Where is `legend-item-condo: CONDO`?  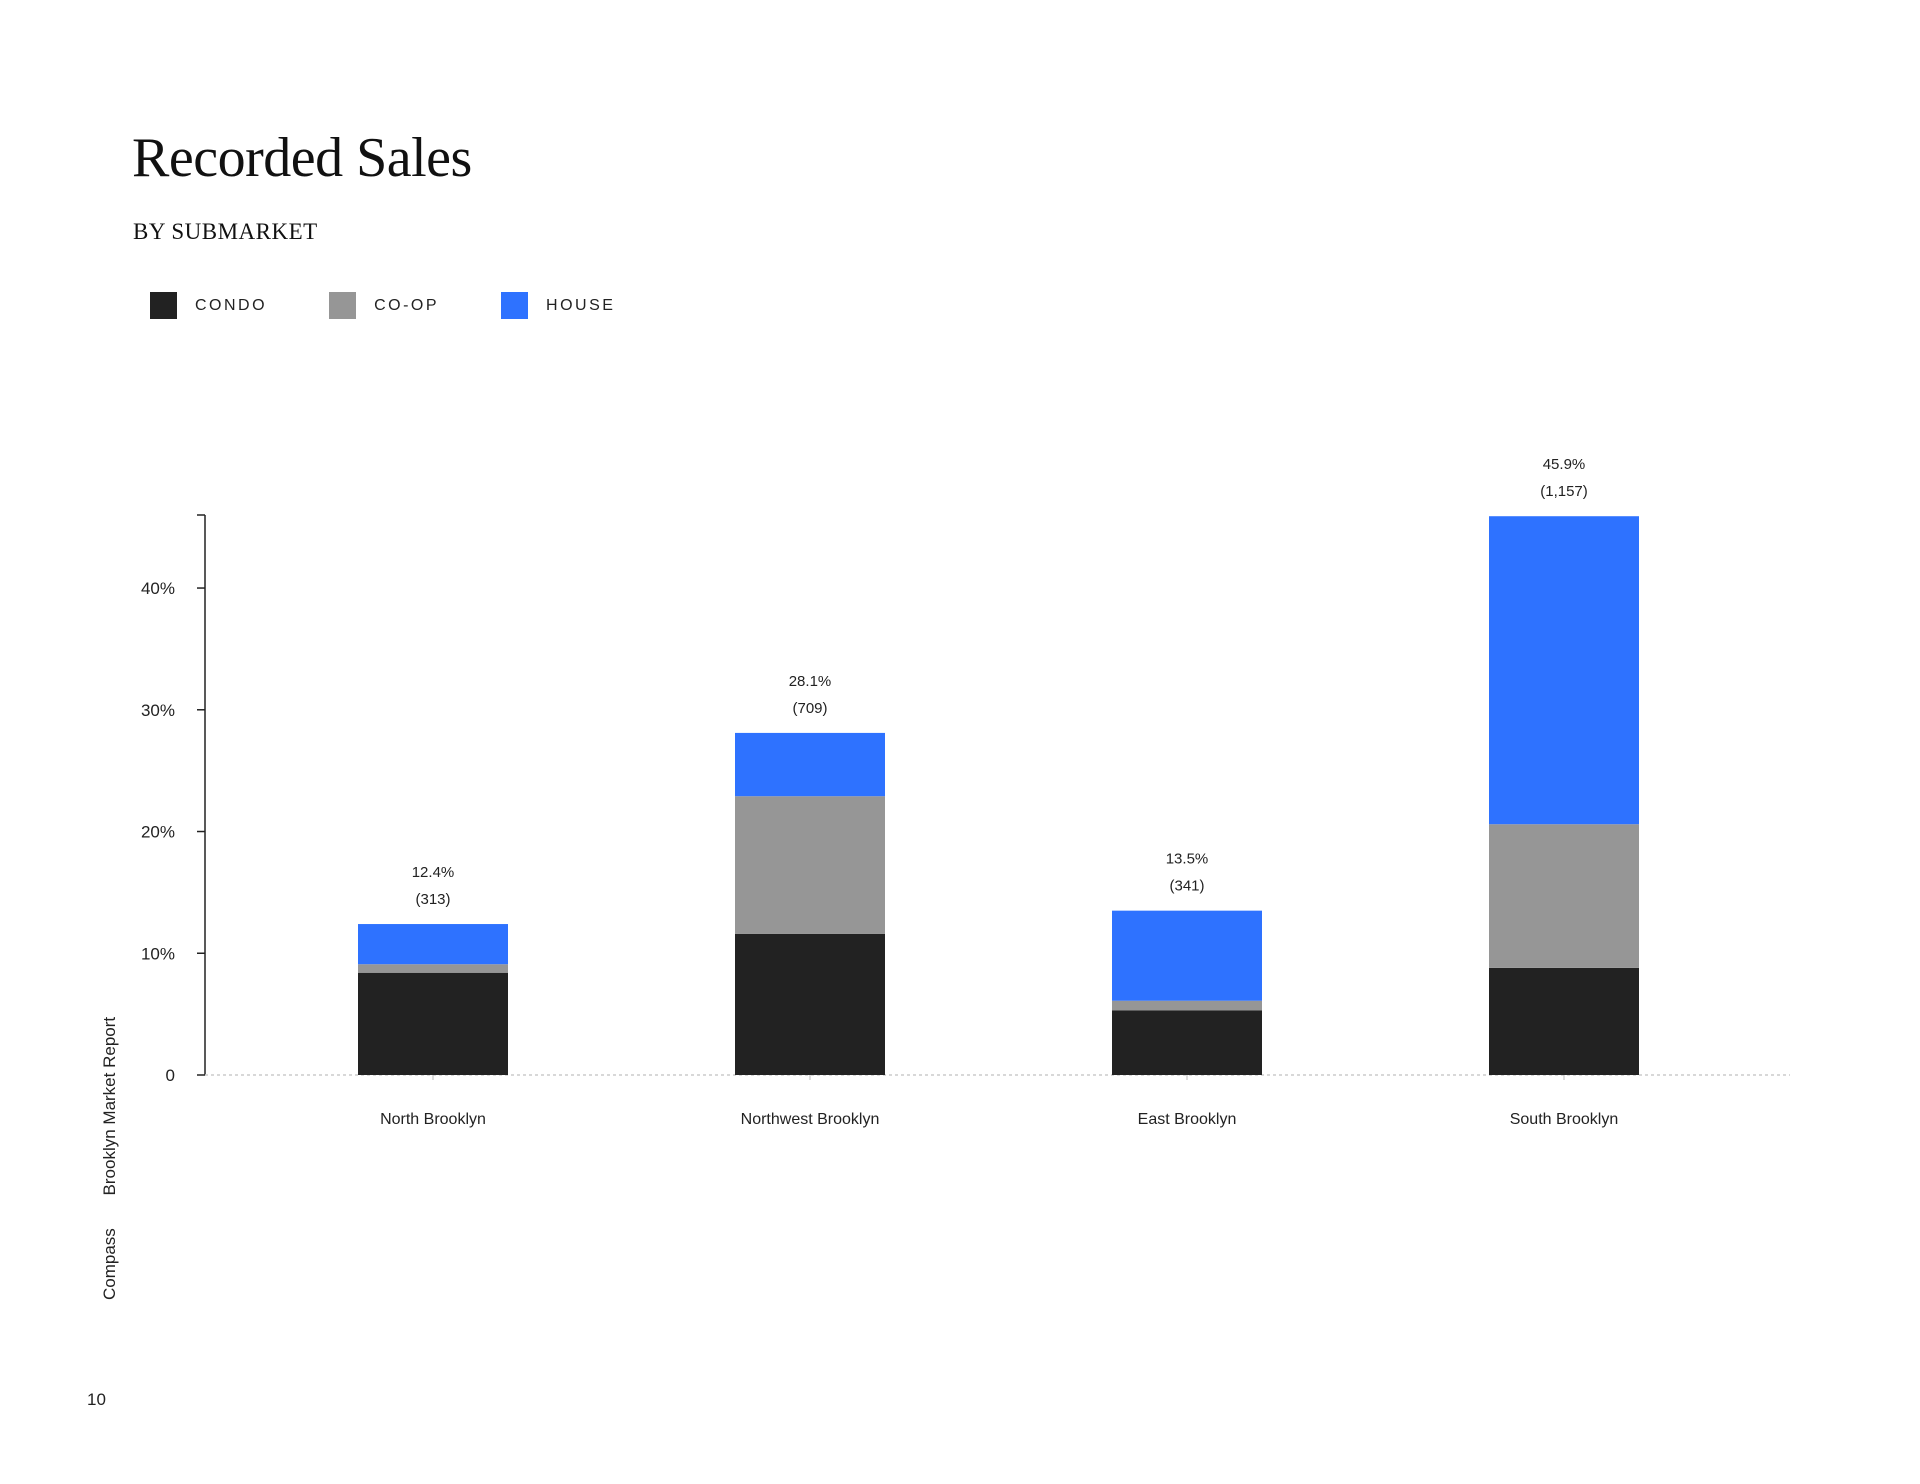
legend-item-condo: CONDO is located at coordinates (208, 305).